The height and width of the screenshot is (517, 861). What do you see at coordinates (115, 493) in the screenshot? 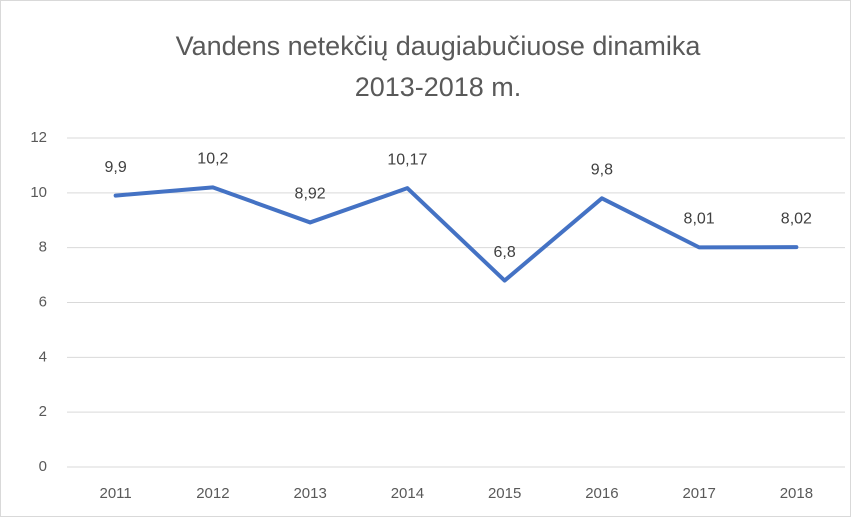
I see `x-tick-label: 2011` at bounding box center [115, 493].